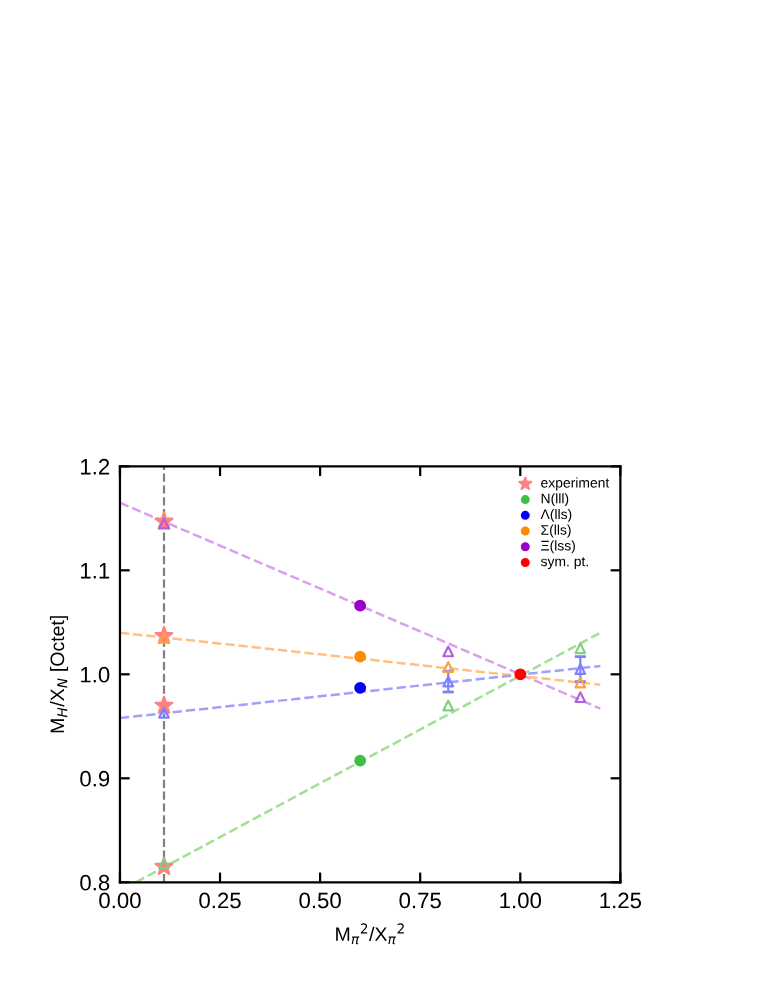 The image size is (764, 988). Describe the element at coordinates (370, 934) in the screenshot. I see `x-axis-title: M$_{π}$$^{2}$/X$_{π}$$^{2}$` at that location.